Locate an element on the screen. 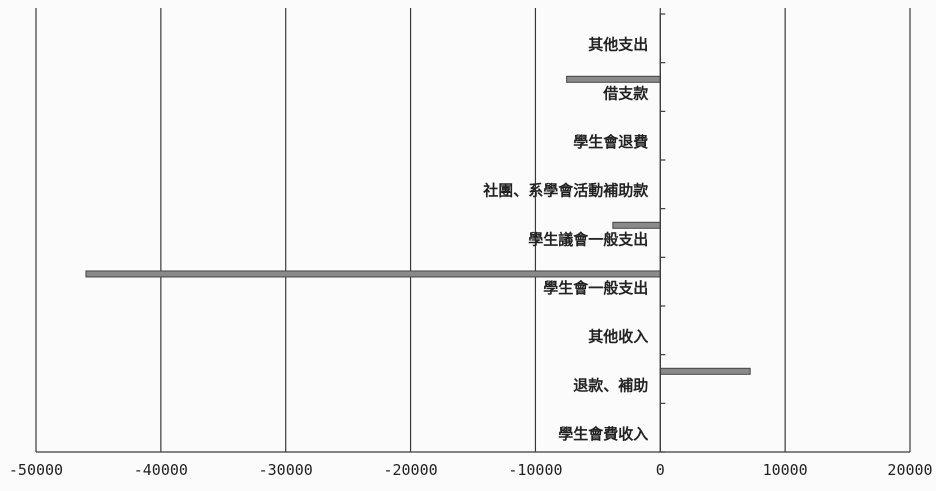 The image size is (936, 491). x-tick-label: -10000 is located at coordinates (535, 470).